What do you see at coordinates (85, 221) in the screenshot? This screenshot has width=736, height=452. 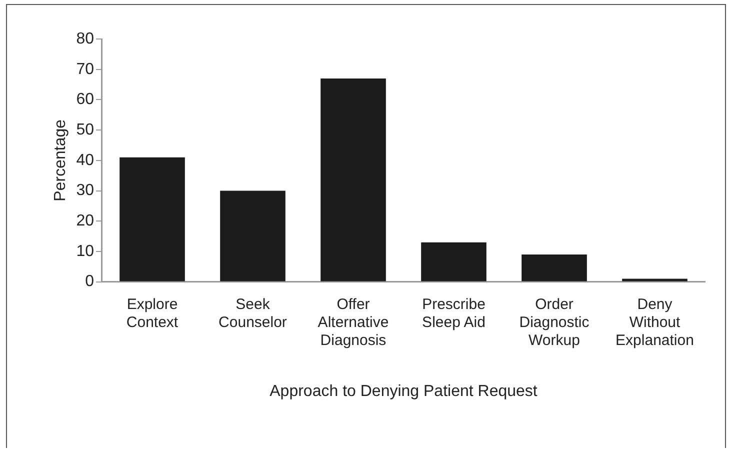 I see `y-tick-label: 20` at bounding box center [85, 221].